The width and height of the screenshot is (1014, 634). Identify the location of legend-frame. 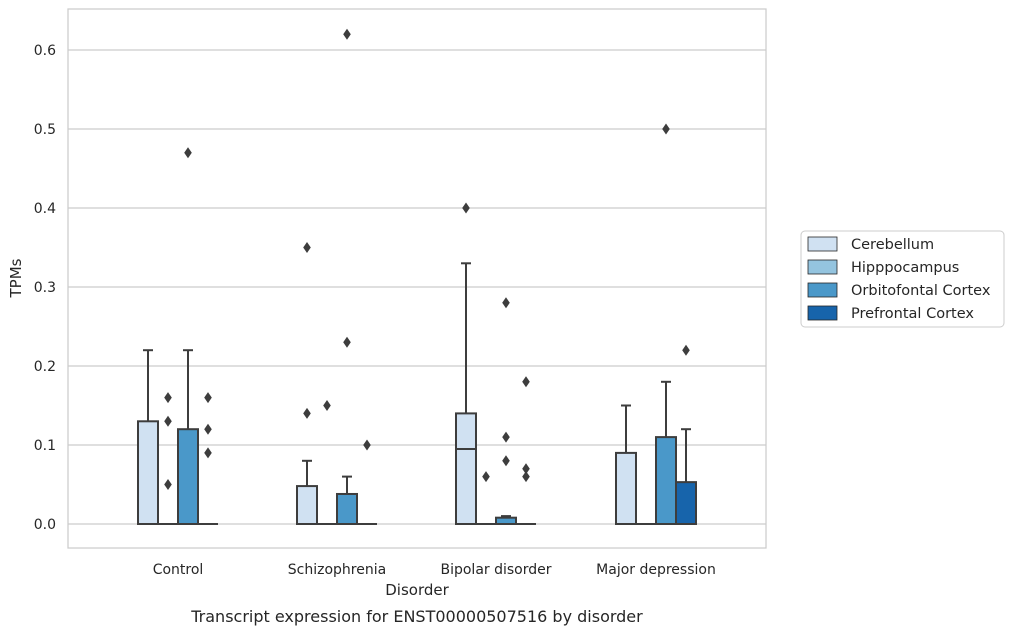
(902, 279).